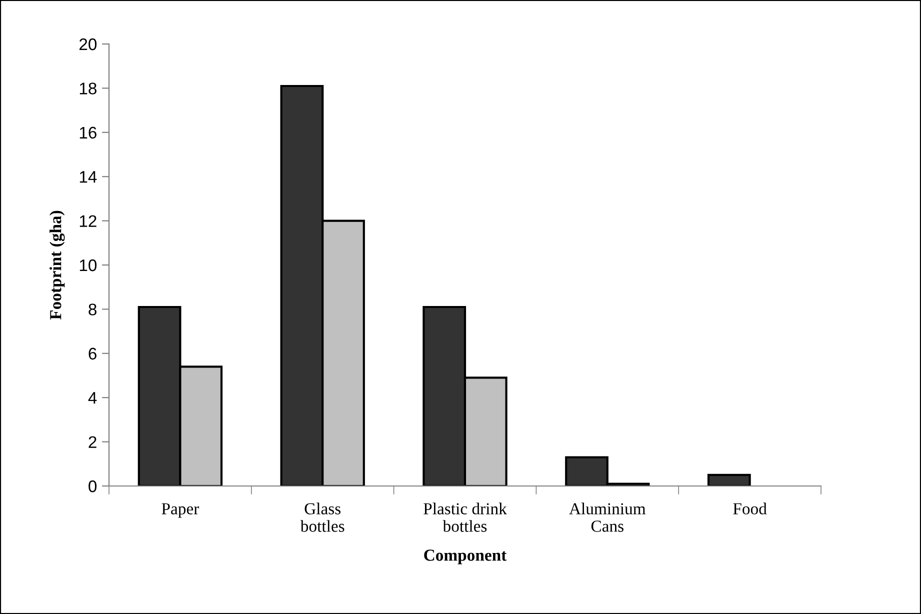 This screenshot has height=614, width=921. Describe the element at coordinates (92, 442) in the screenshot. I see `y-tick-label: 2` at that location.